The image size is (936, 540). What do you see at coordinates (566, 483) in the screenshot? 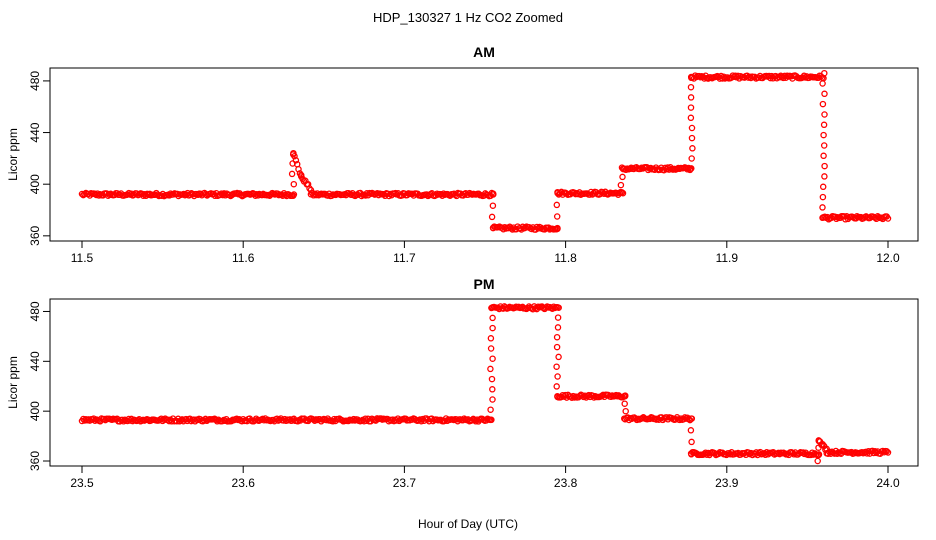
I see `x-tick-label: 23.8` at bounding box center [566, 483].